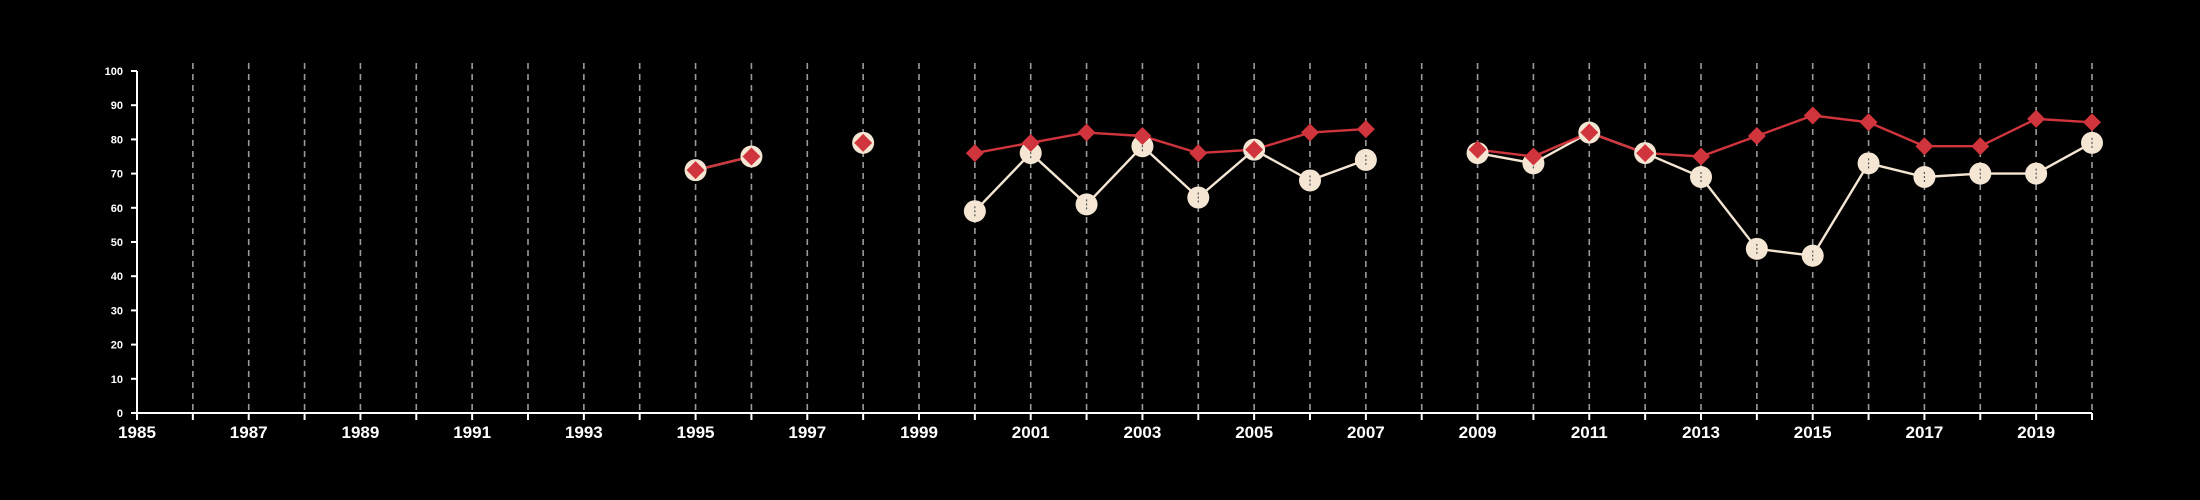 The height and width of the screenshot is (500, 2200). What do you see at coordinates (120, 414) in the screenshot?
I see `y-tick-label: 0` at bounding box center [120, 414].